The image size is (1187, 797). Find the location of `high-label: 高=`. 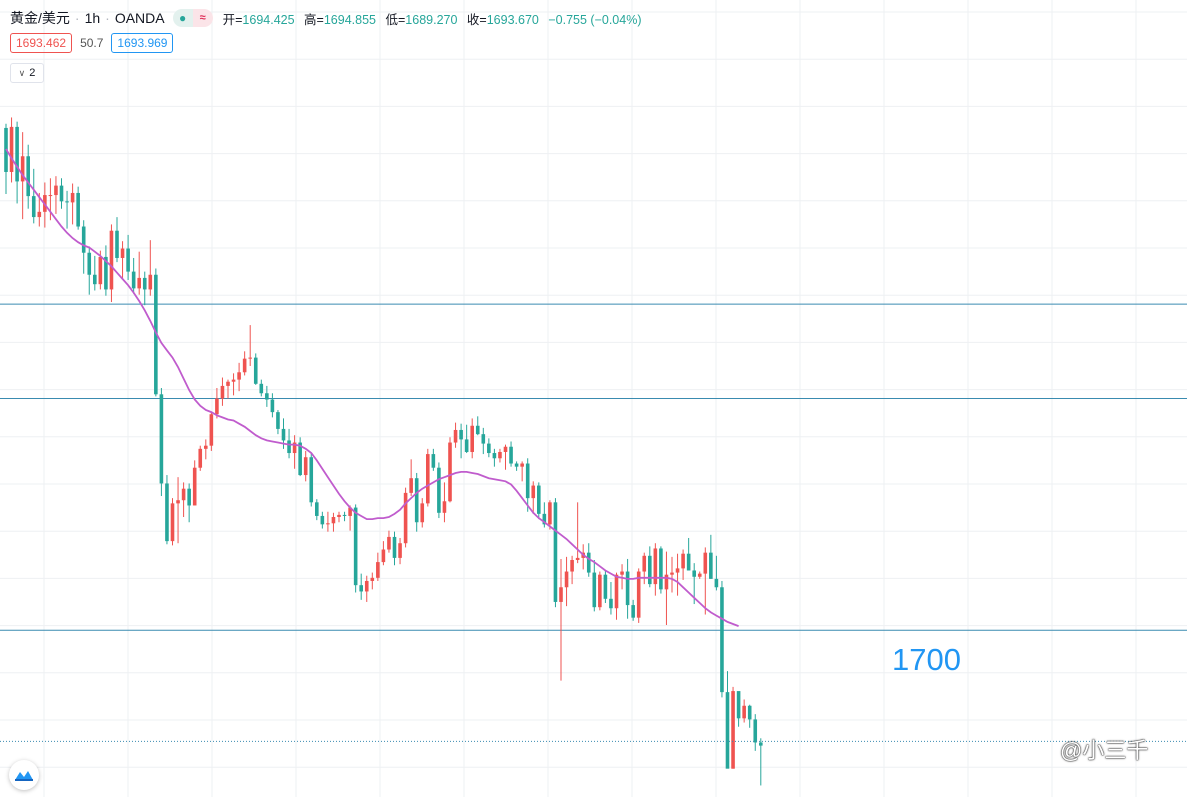

high-label: 高= is located at coordinates (314, 19).